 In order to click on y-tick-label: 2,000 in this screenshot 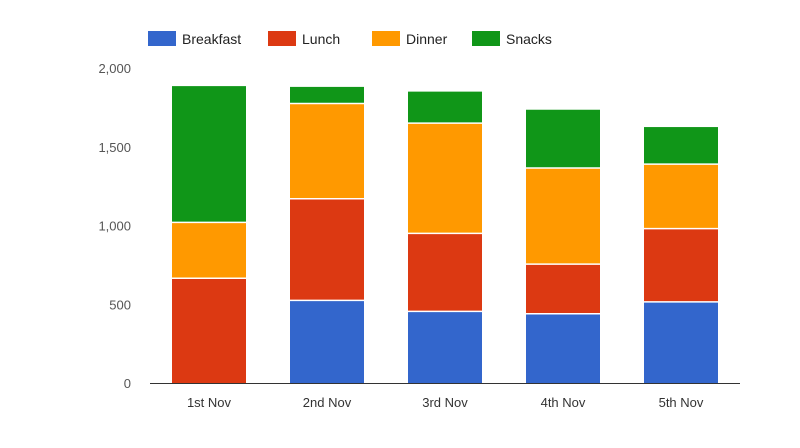, I will do `click(114, 68)`.